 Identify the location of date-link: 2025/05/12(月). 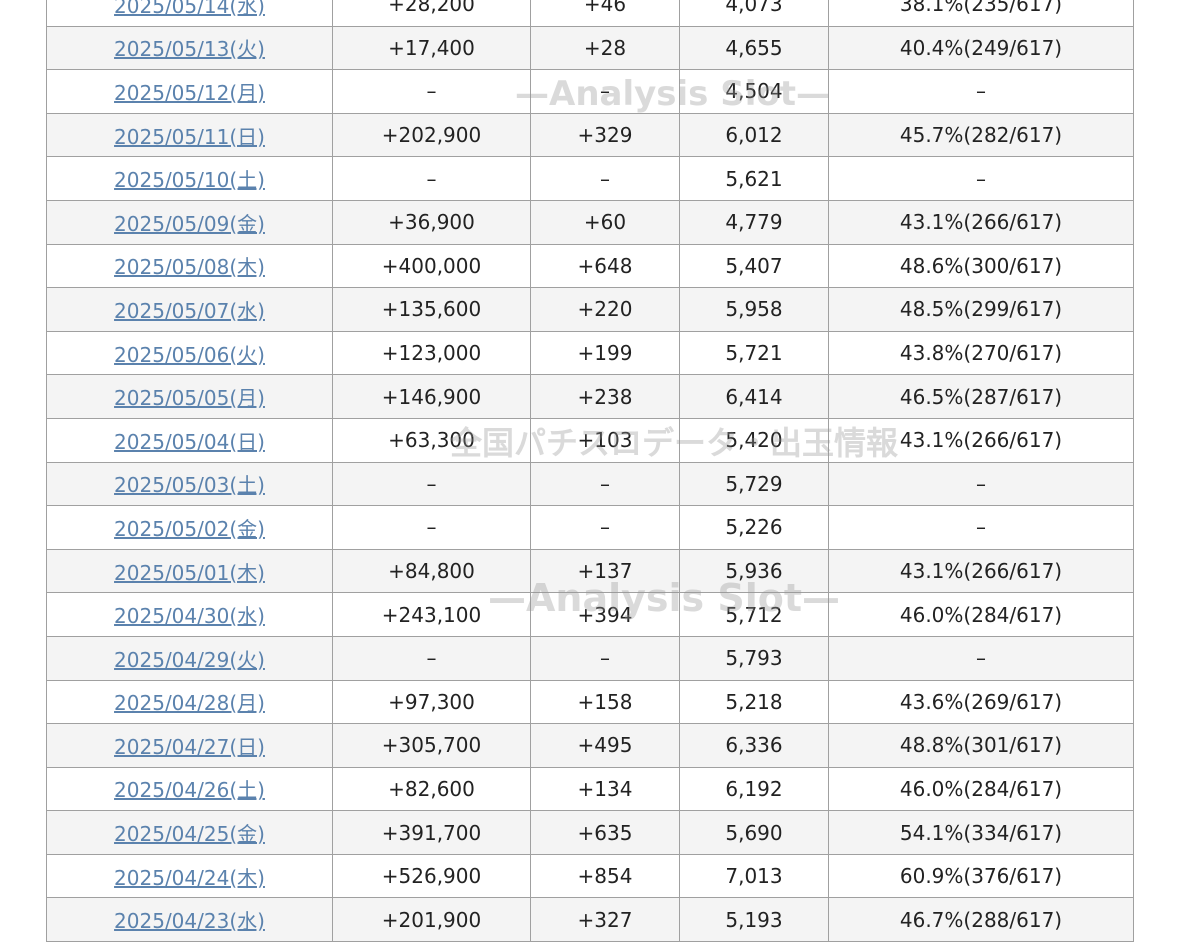
(189, 92).